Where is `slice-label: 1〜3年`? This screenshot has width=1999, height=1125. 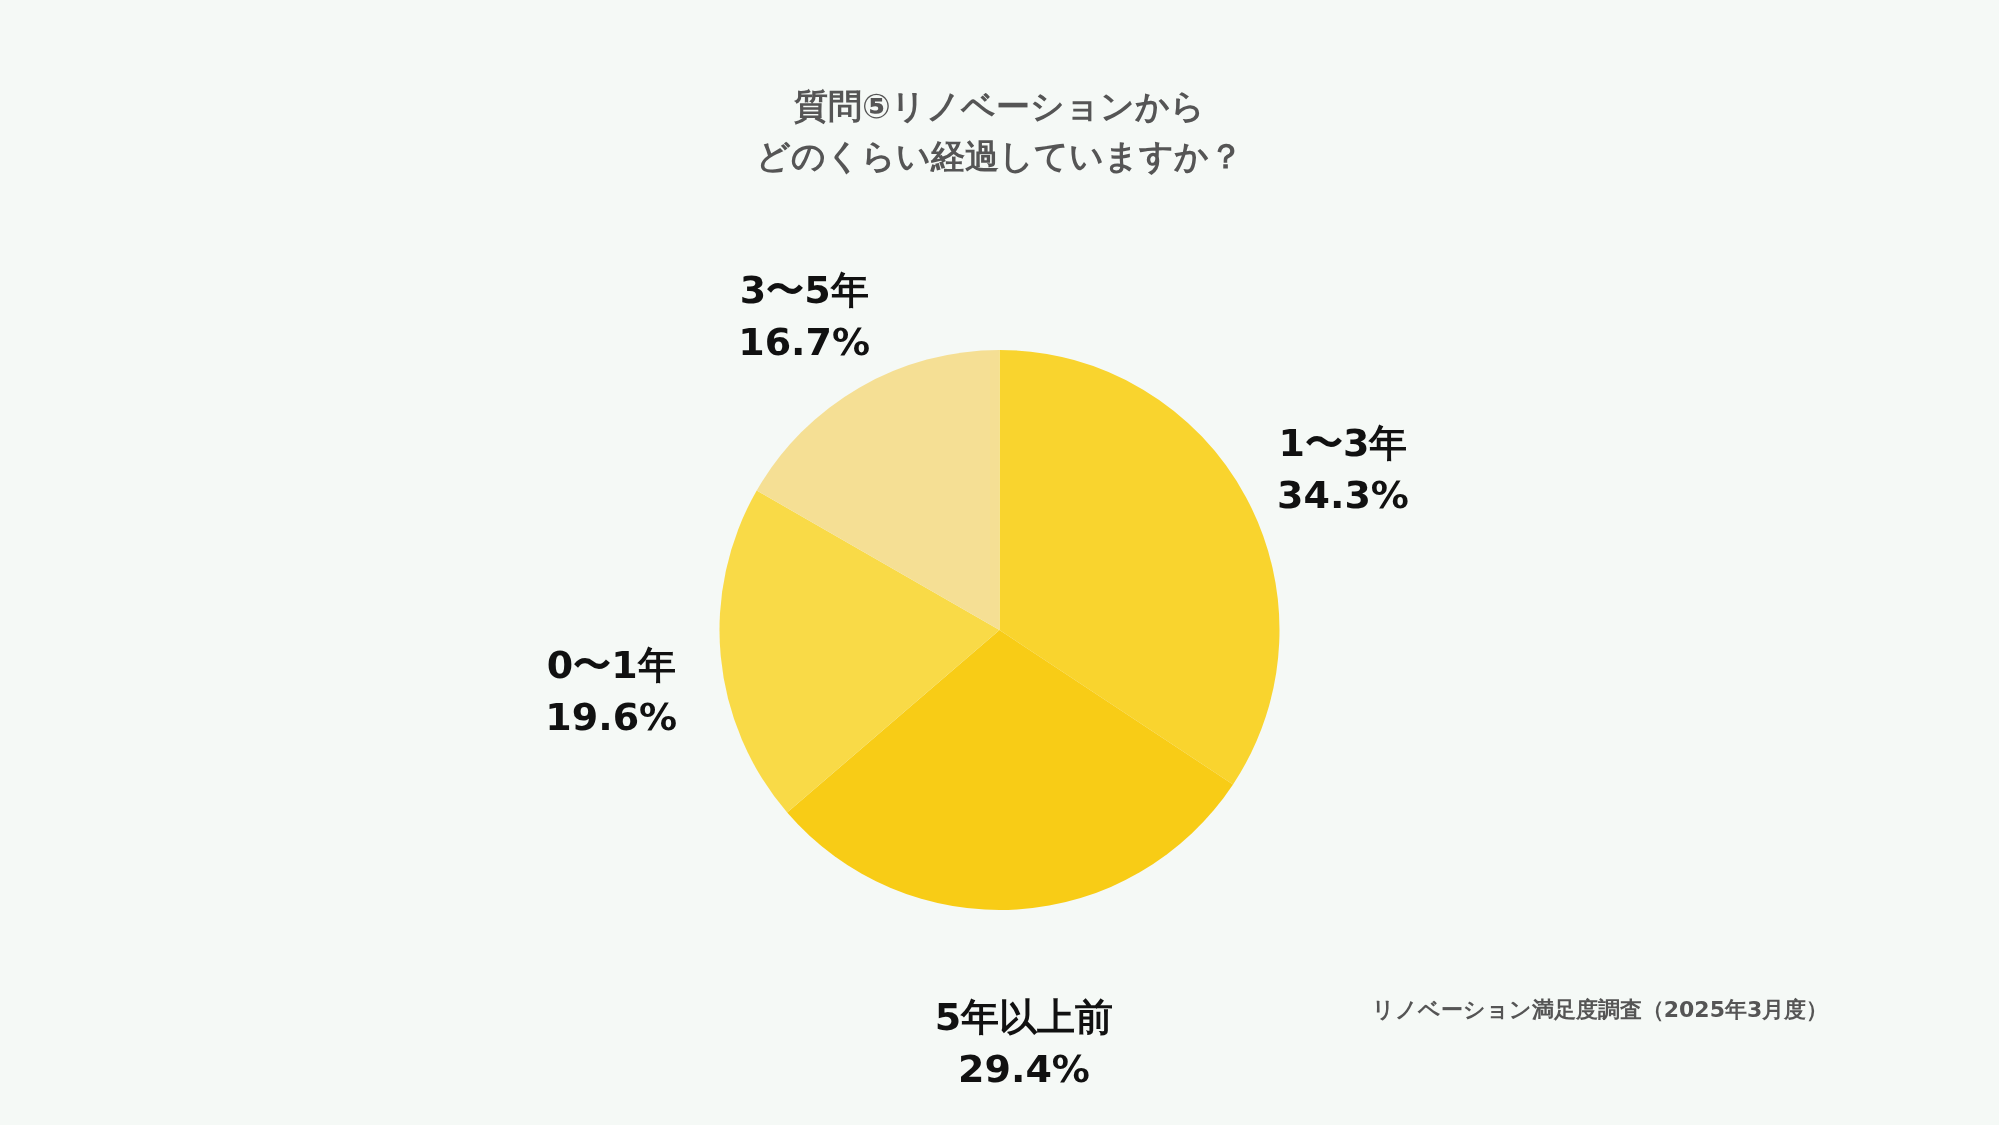 slice-label: 1〜3年 is located at coordinates (1343, 443).